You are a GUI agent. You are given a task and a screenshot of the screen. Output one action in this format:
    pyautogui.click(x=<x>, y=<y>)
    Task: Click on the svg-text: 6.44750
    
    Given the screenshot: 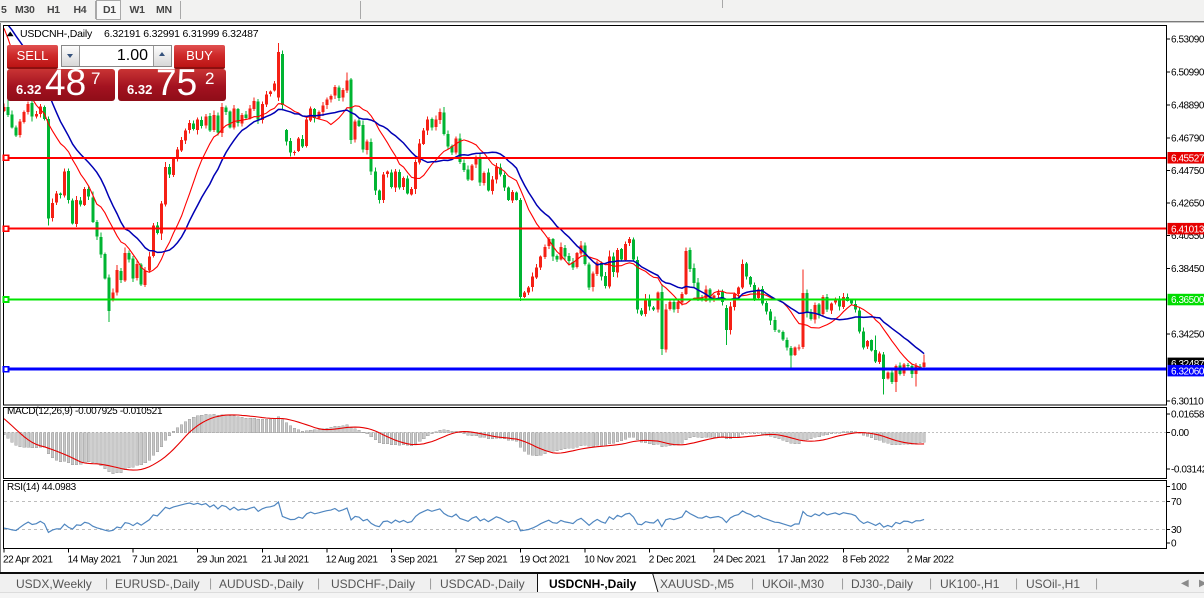 What is the action you would take?
    pyautogui.click(x=1187, y=171)
    